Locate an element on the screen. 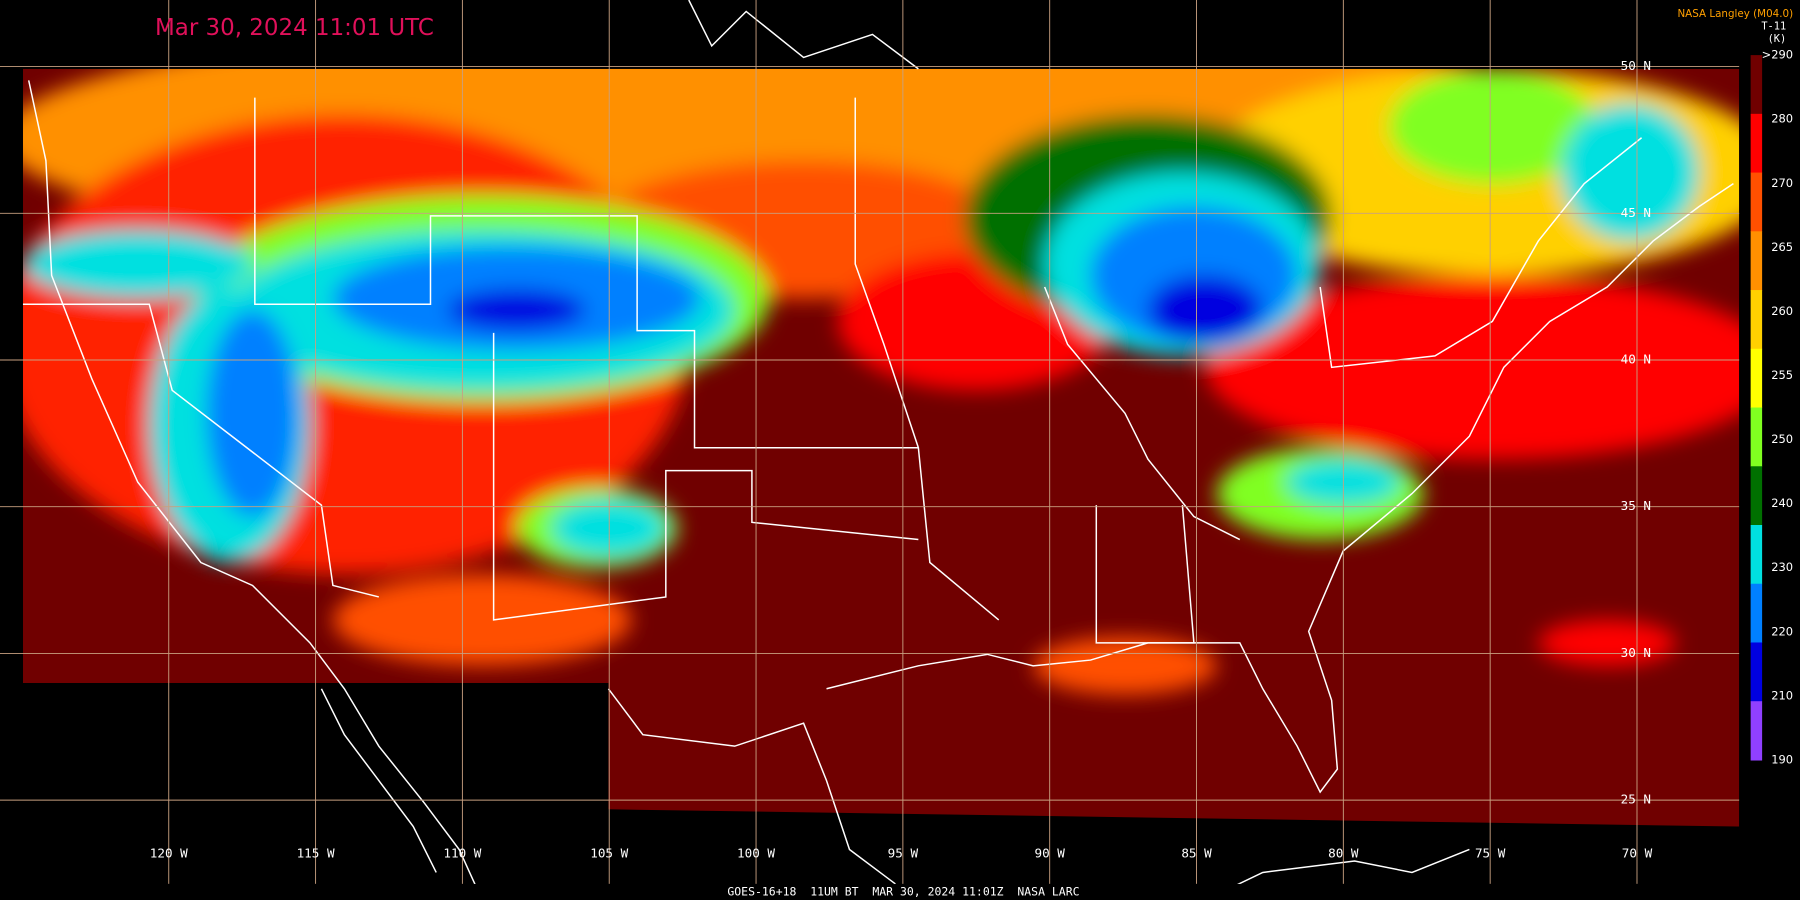 The image size is (1800, 900). colorbar-label: 265 is located at coordinates (1782, 247).